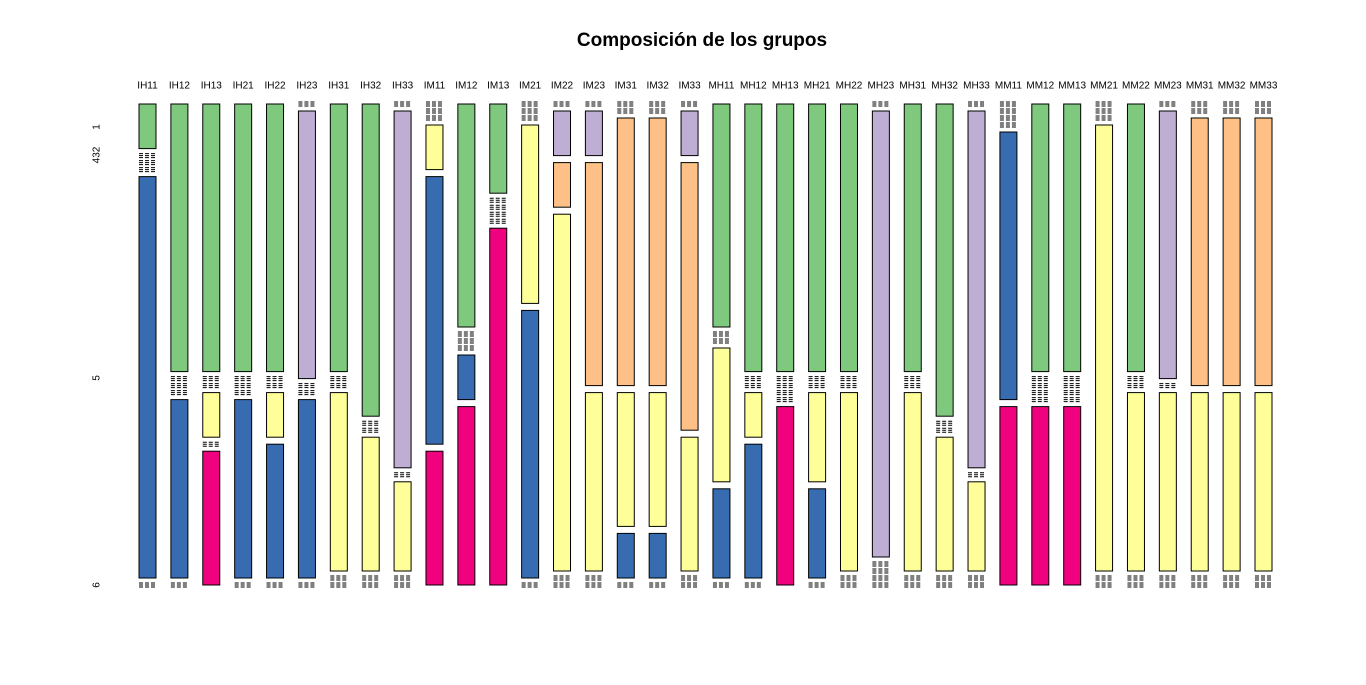  What do you see at coordinates (1104, 86) in the screenshot?
I see `column-label: MM21` at bounding box center [1104, 86].